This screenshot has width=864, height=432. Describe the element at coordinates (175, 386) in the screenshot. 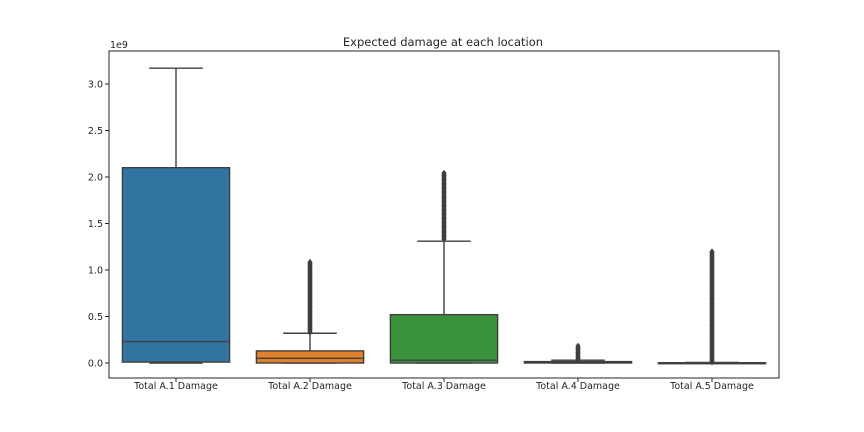

I see `x-tick-label: Total A.1 Damage` at that location.